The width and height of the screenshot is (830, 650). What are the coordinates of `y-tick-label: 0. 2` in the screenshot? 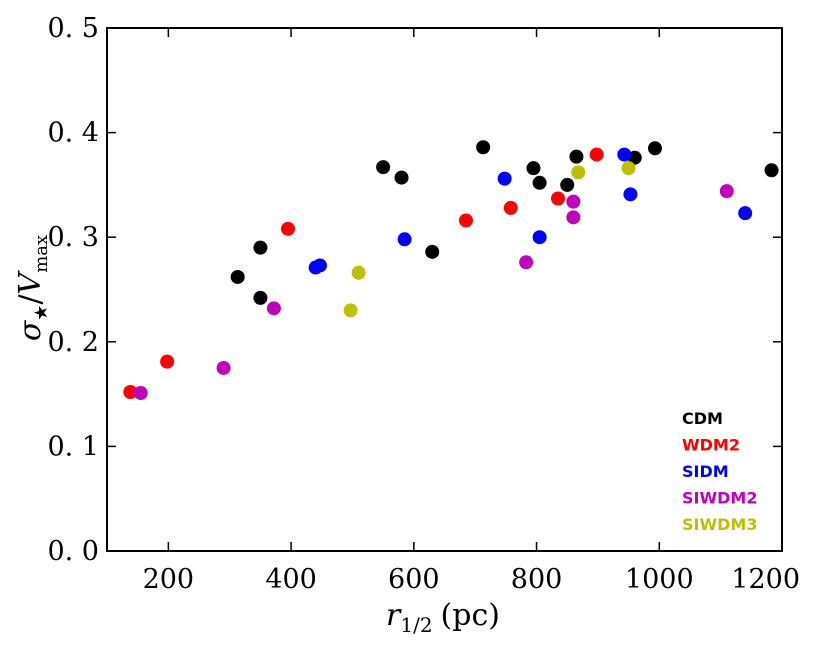 It's located at (73, 342).